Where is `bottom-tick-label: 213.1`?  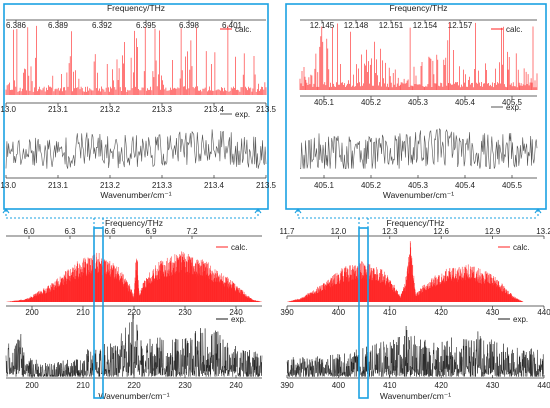 bottom-tick-label: 213.1 is located at coordinates (58, 185).